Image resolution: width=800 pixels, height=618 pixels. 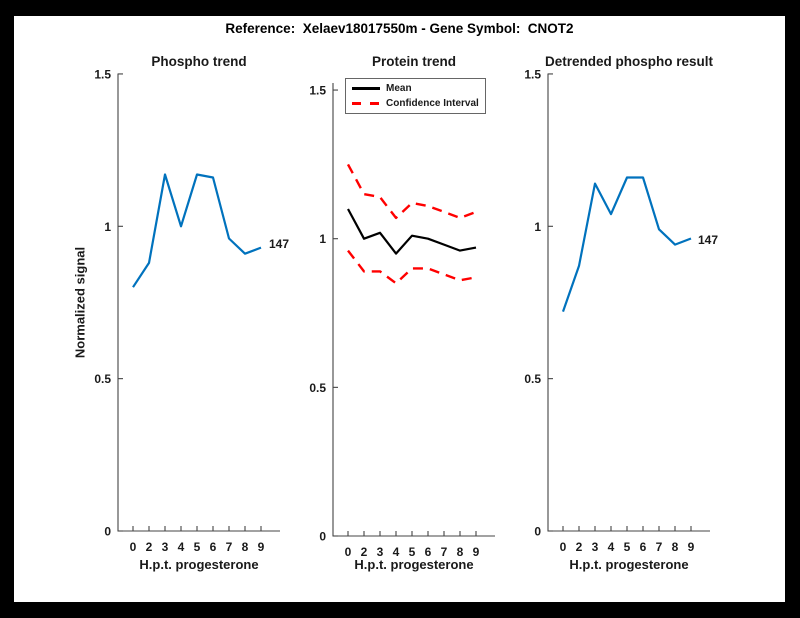 What do you see at coordinates (432, 103) in the screenshot?
I see `legend-ci-label: Confidence Interval` at bounding box center [432, 103].